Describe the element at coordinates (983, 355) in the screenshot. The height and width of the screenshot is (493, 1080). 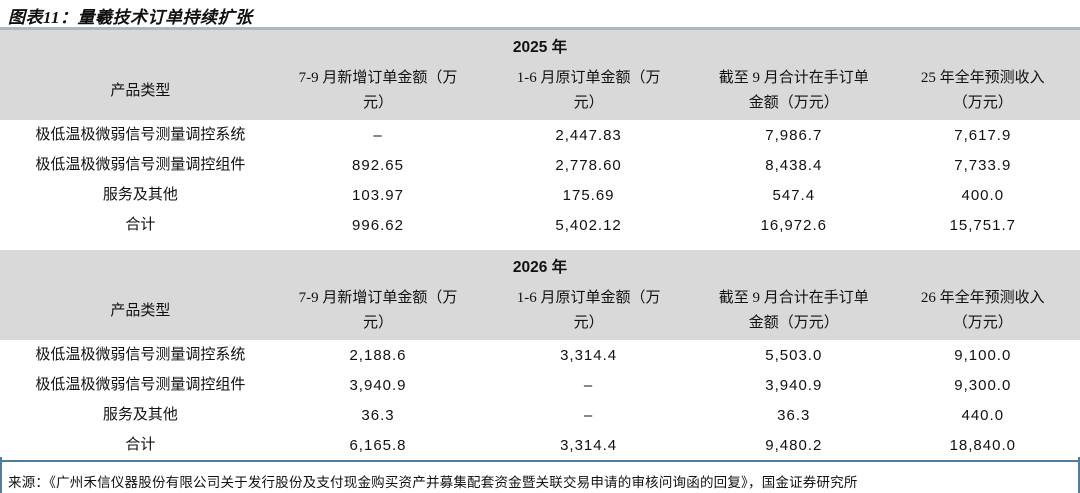
I see `value-cell: 9,100.0` at that location.